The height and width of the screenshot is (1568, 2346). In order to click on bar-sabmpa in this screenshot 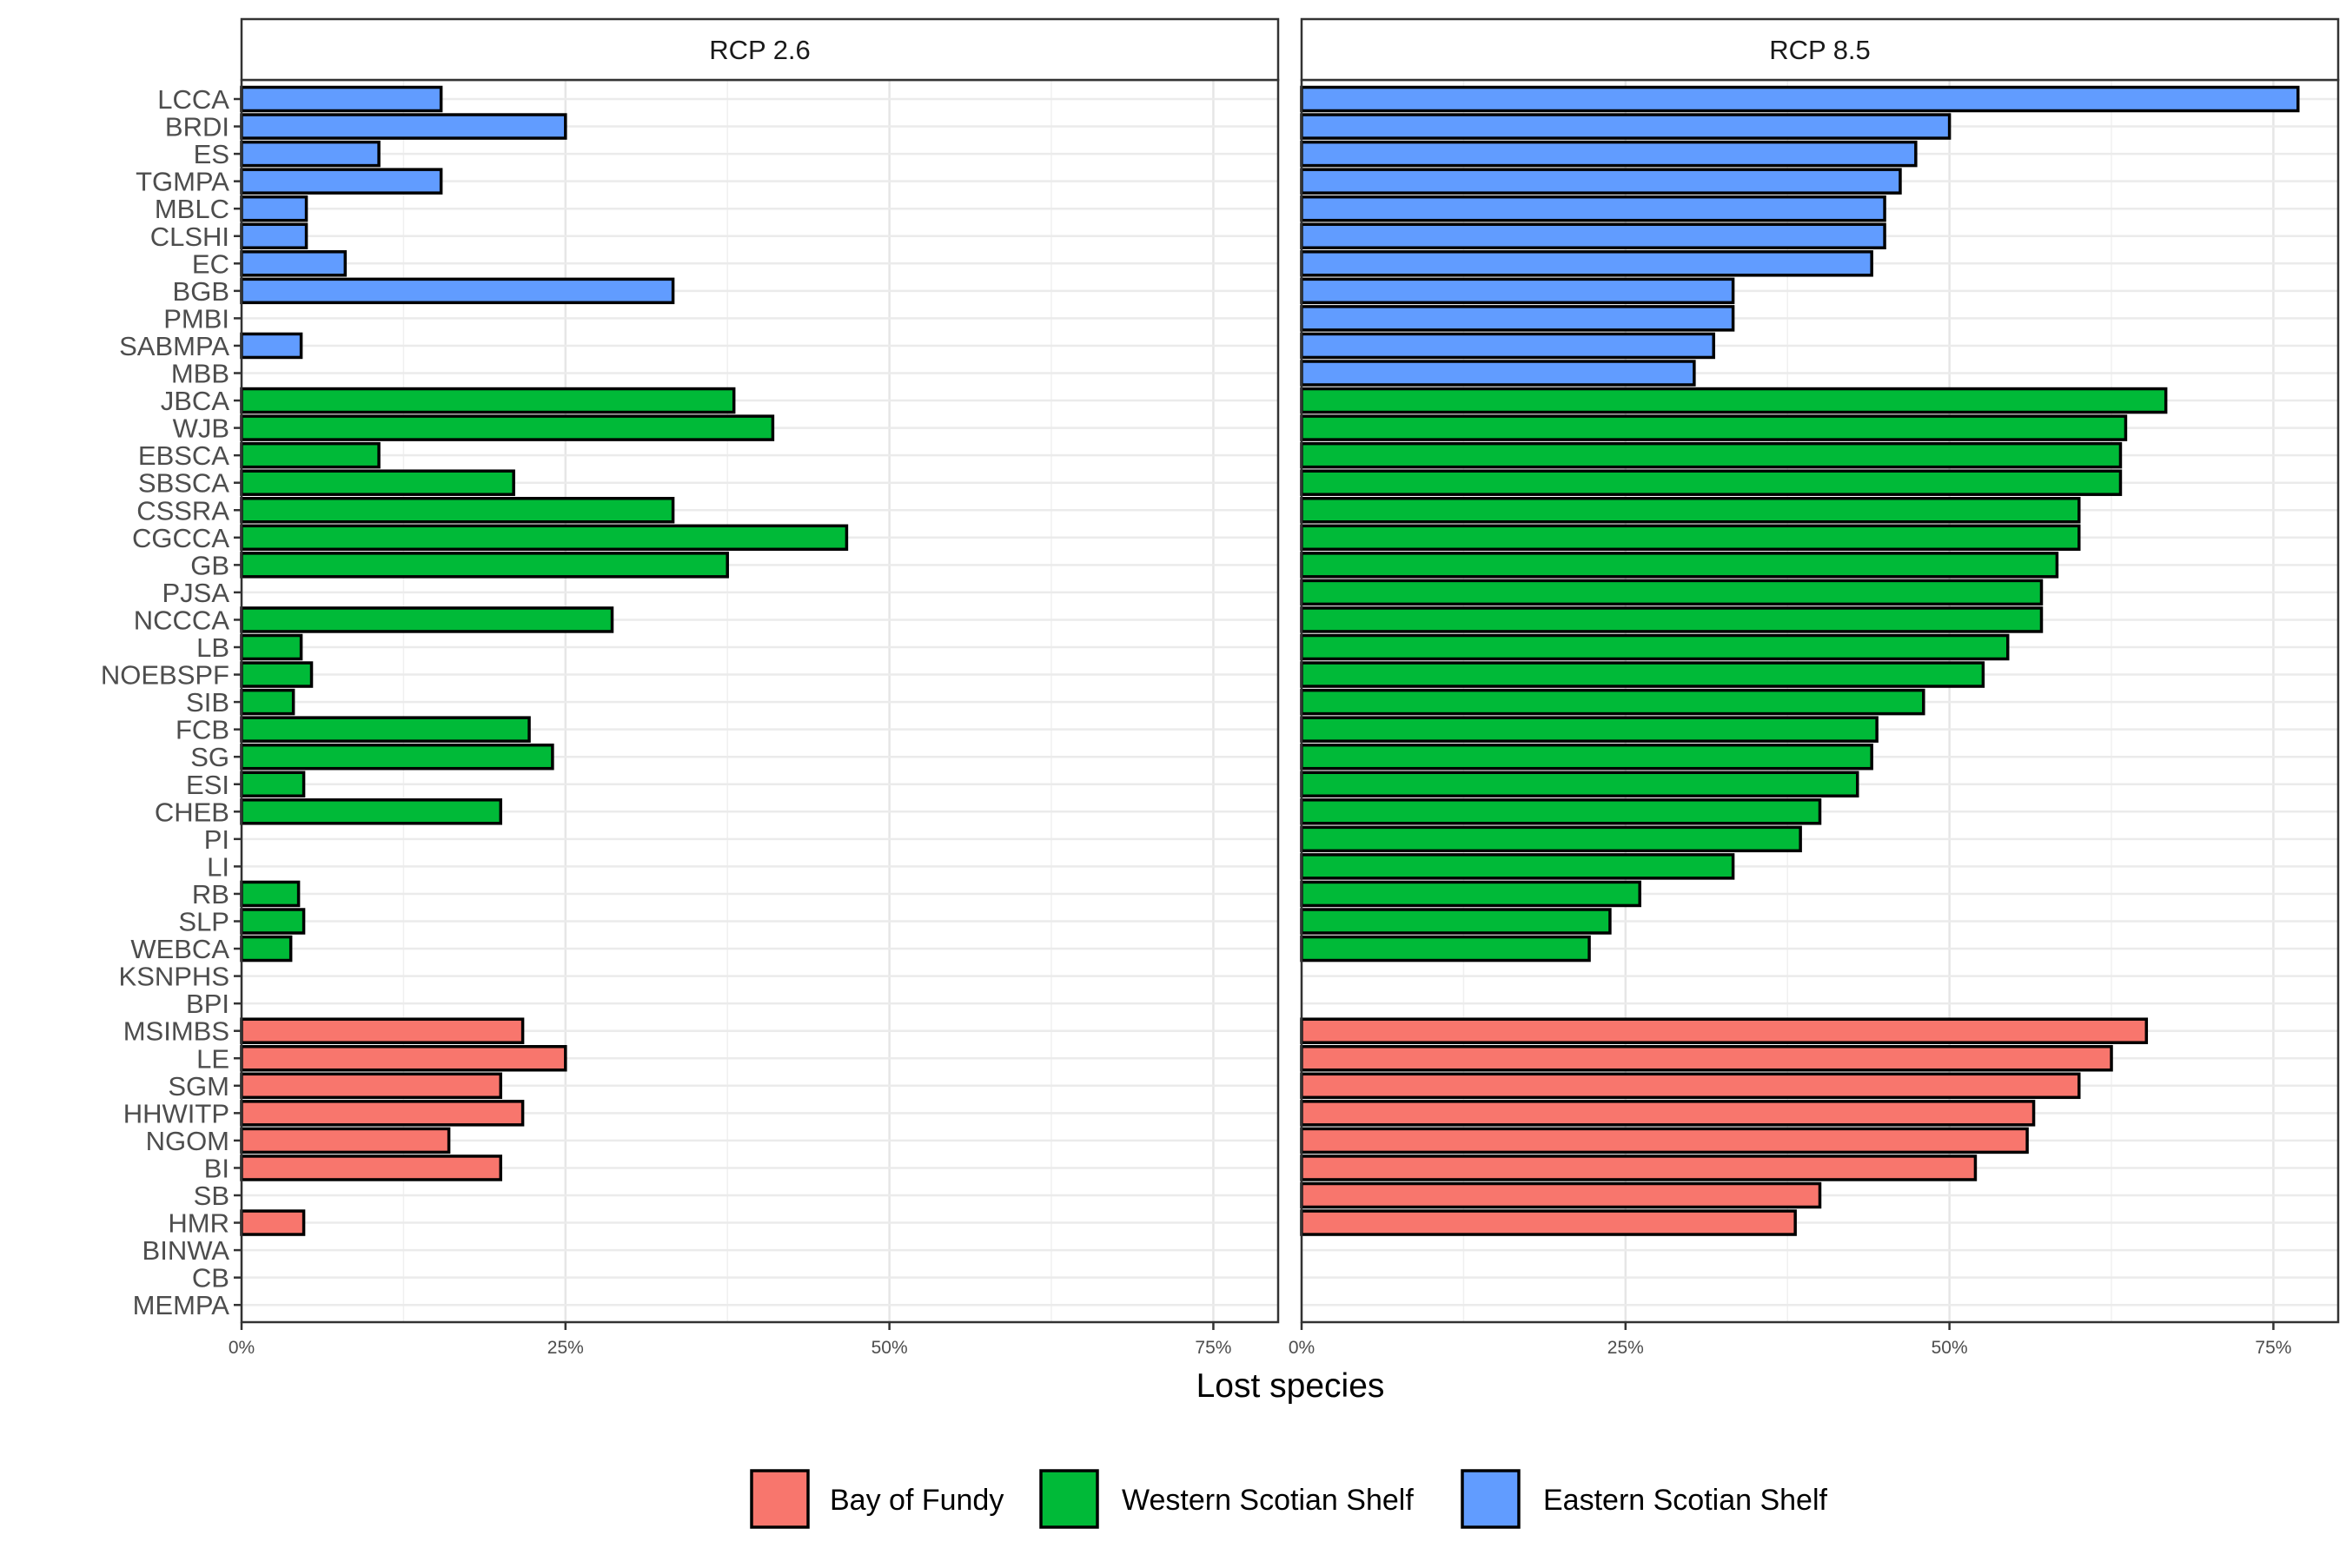, I will do `click(1508, 346)`.